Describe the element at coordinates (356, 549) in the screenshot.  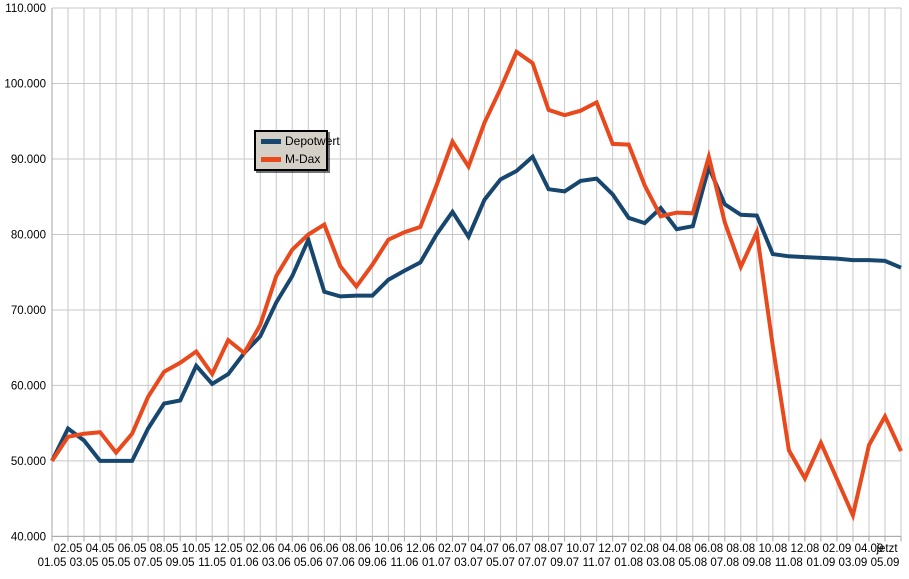
I see `x-axis-tick-label: 08.06` at that location.